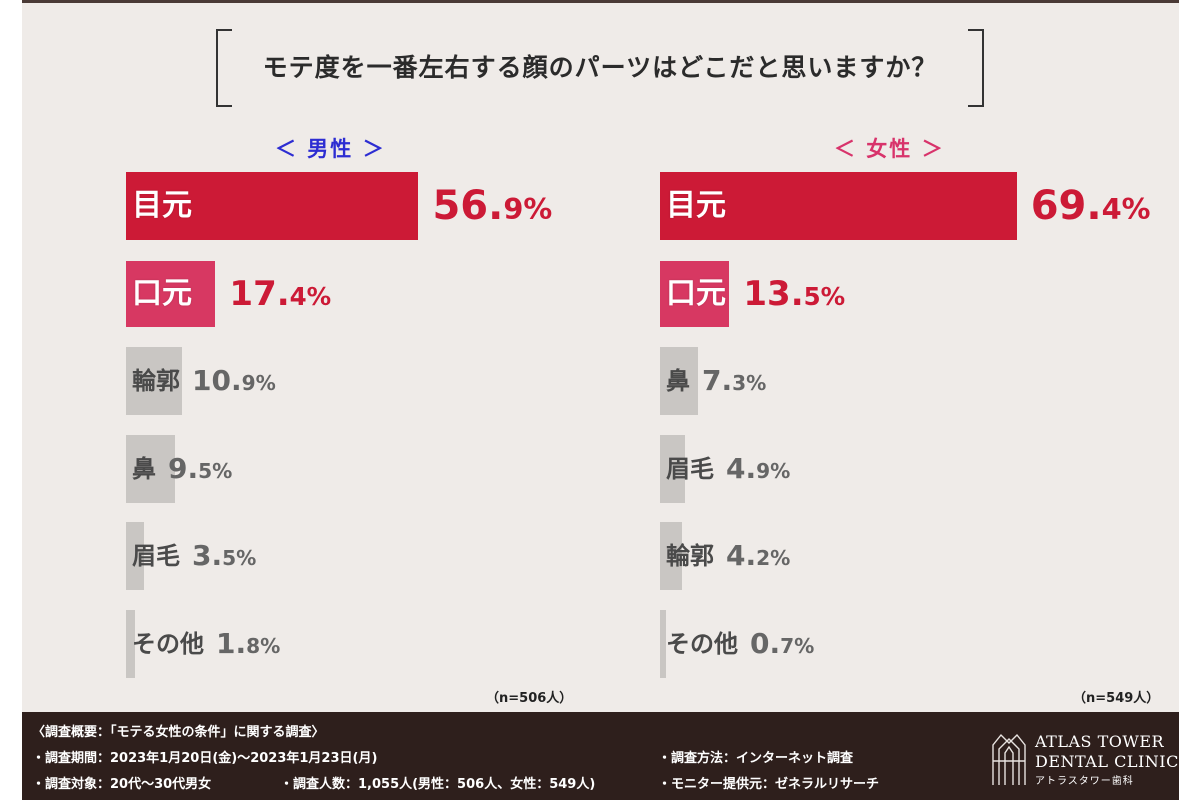  I want to click on value-label: 17.4%, so click(280, 294).